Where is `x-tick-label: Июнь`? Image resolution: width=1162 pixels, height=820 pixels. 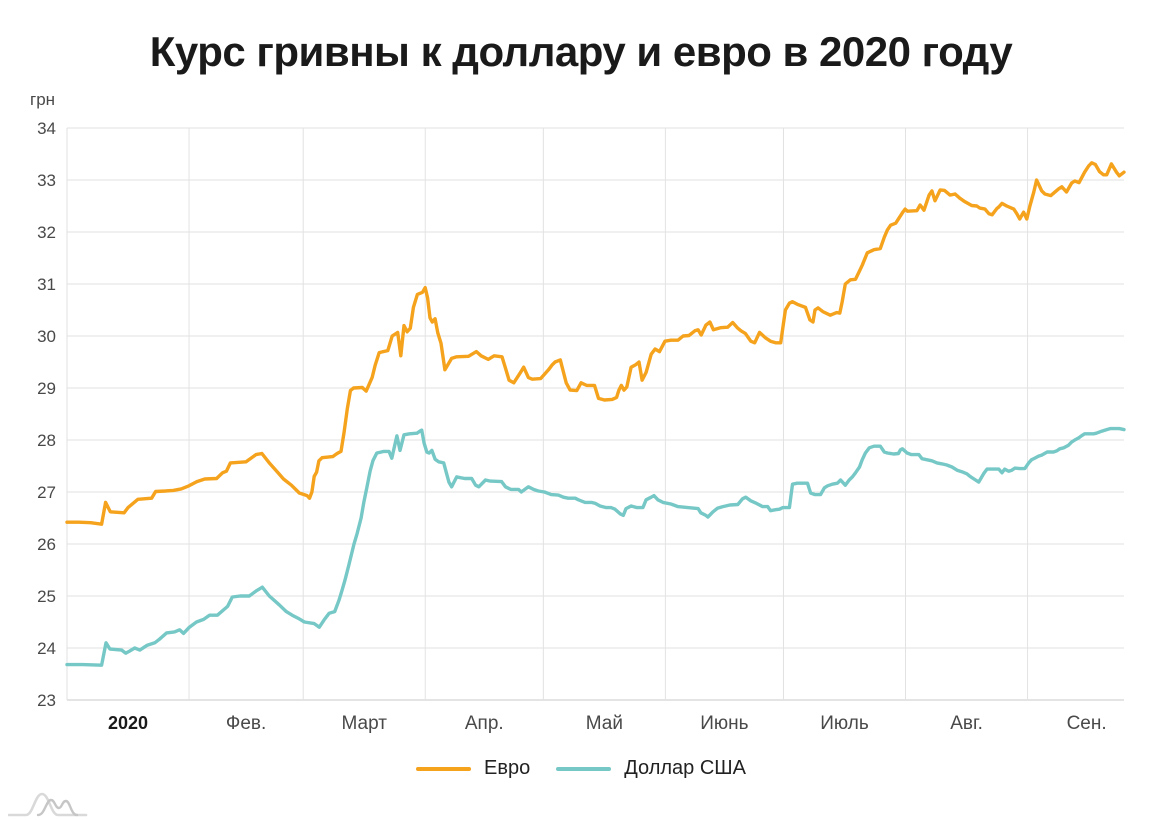 x-tick-label: Июнь is located at coordinates (724, 723).